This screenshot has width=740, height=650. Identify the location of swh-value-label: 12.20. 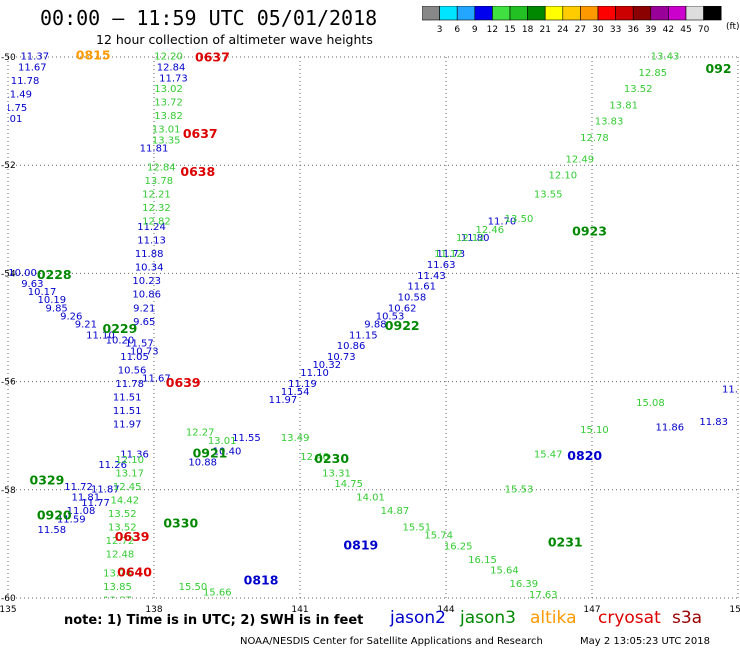
(168, 57).